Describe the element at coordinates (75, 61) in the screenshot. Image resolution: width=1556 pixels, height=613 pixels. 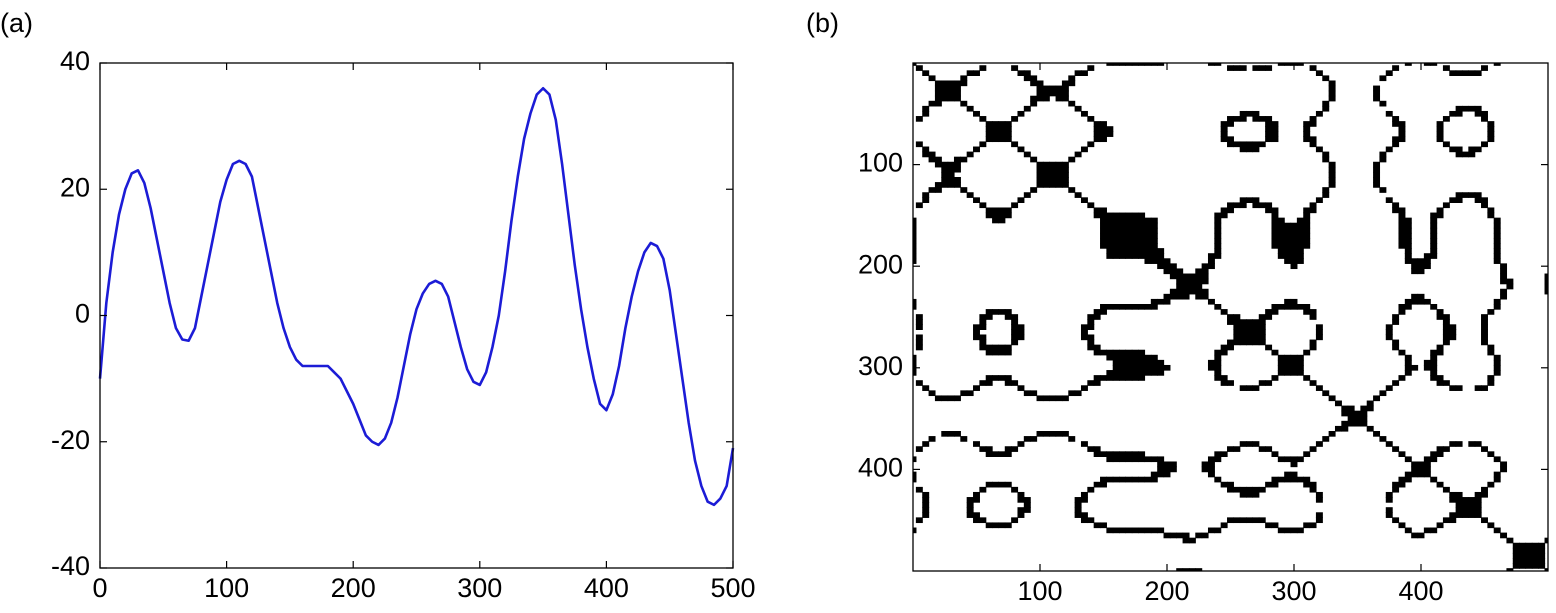
I see `y-tick-label: 40` at that location.